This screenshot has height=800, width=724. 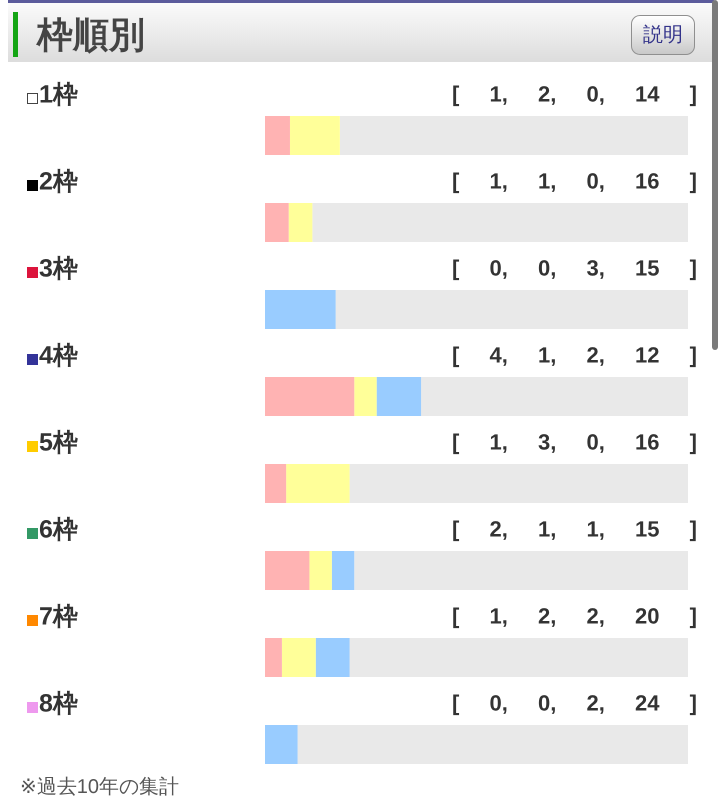 I want to click on y-tick-label: 6枠, so click(x=58, y=529).